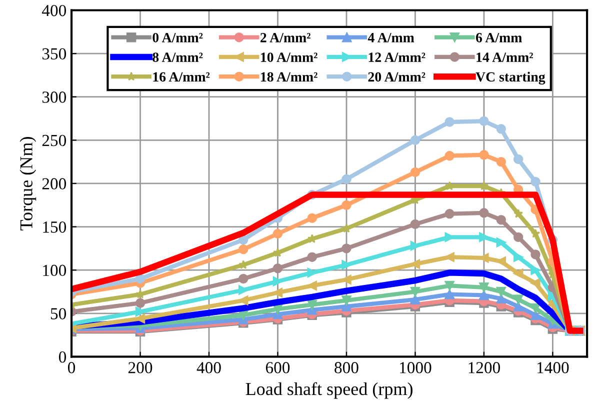 This screenshot has height=410, width=596. What do you see at coordinates (58, 314) in the screenshot?
I see `y-tick-label: 50` at bounding box center [58, 314].